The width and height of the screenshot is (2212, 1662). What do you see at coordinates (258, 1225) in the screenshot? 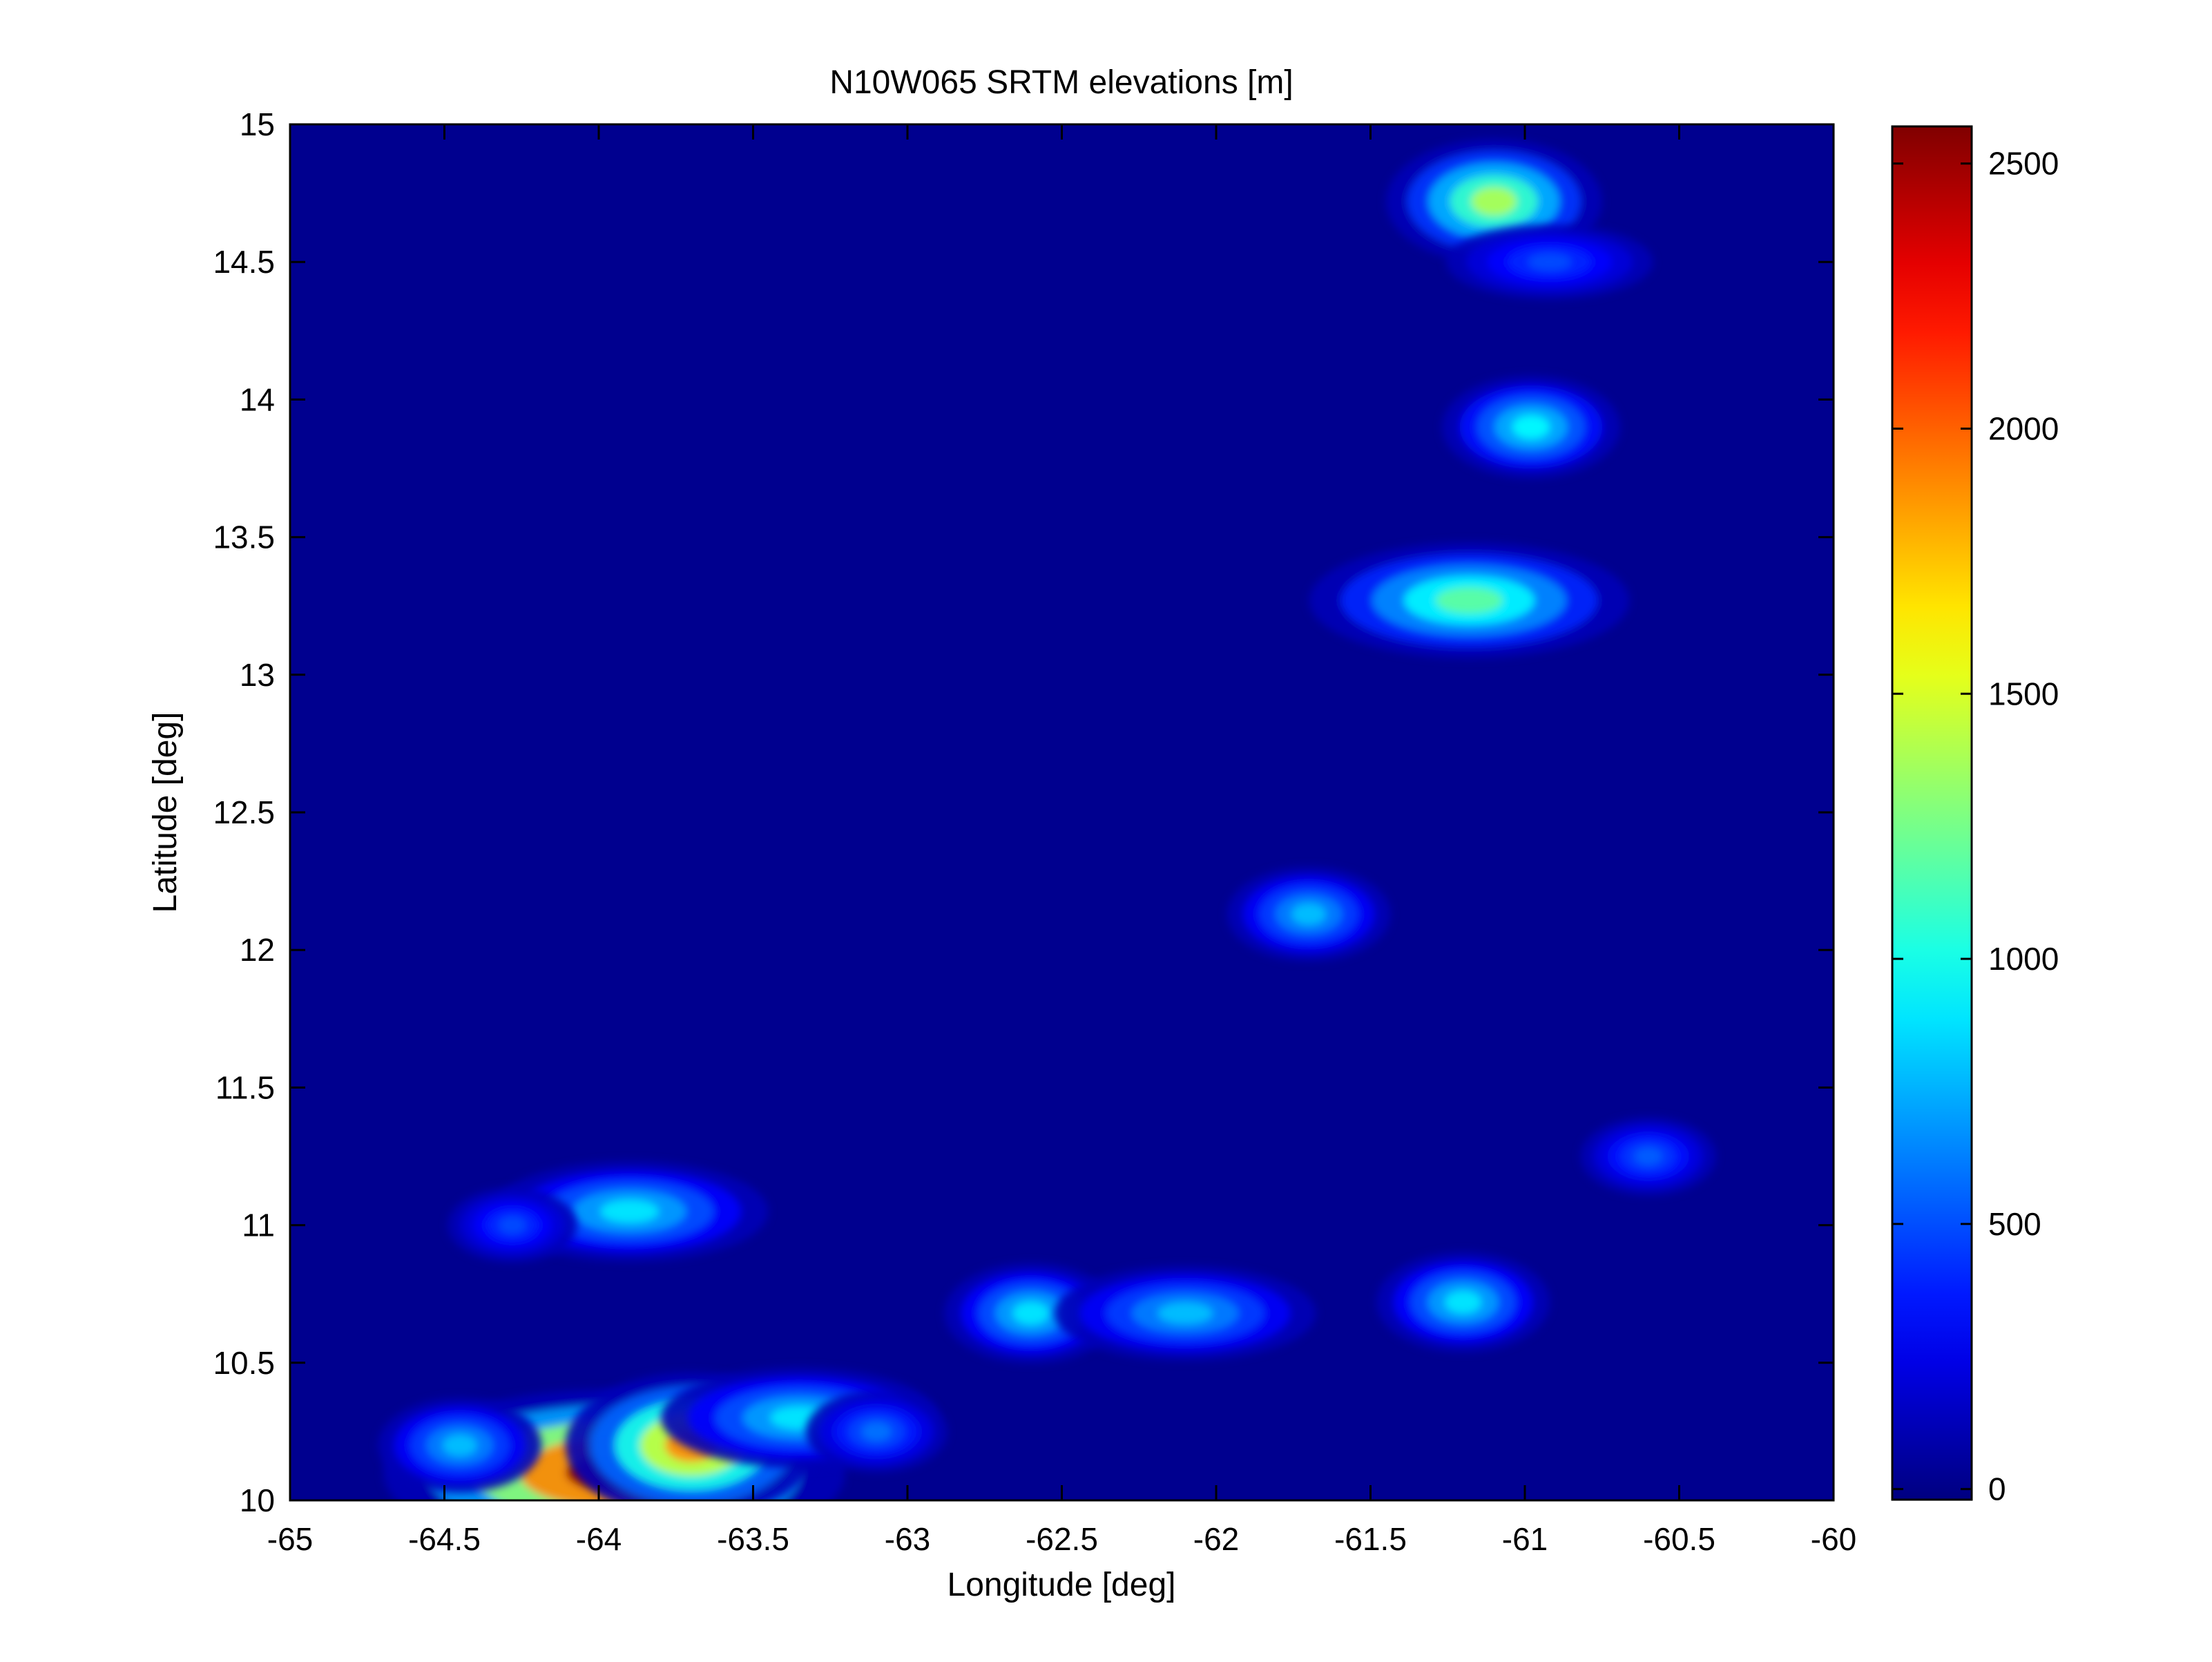
I see `y-tick-label: 11` at bounding box center [258, 1225].